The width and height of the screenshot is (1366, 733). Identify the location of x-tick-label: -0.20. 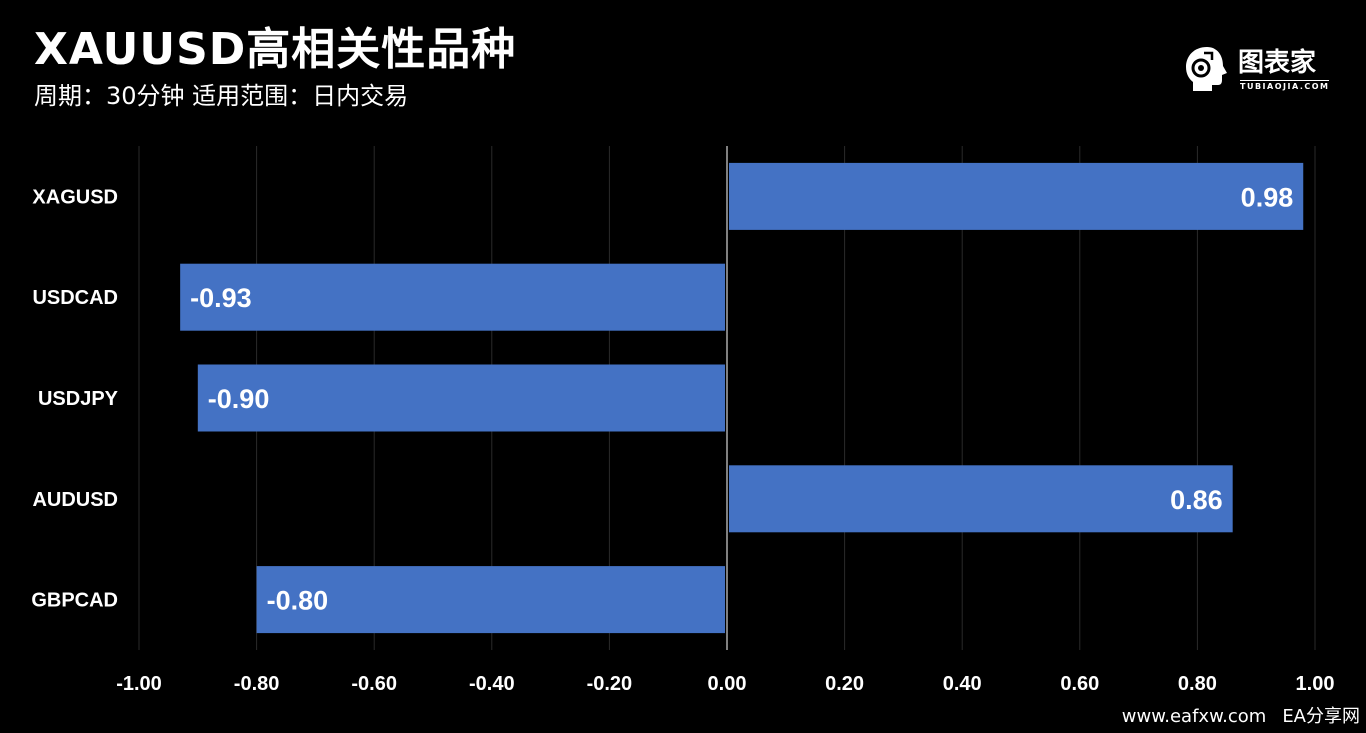
(610, 684).